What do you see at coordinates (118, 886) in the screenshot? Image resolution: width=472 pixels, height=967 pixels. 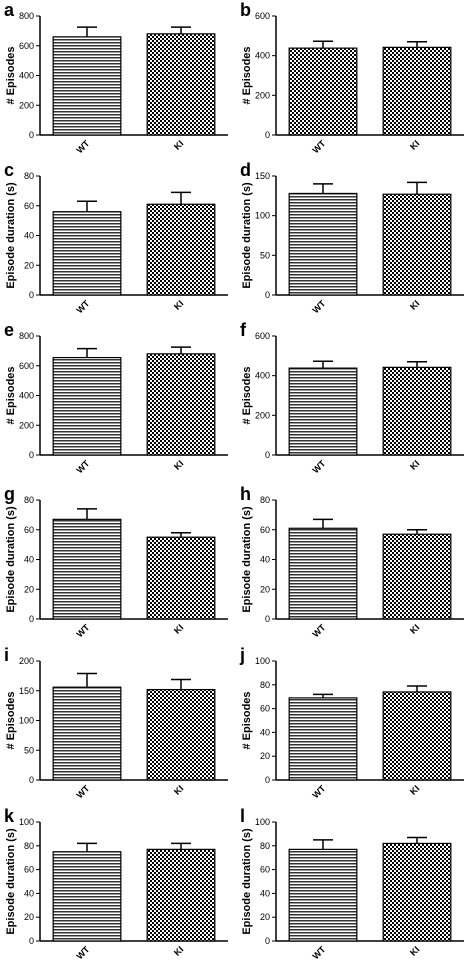 I see `panel-k: k 0 20 40 60 80 100 Episode duration (s) WT KI` at bounding box center [118, 886].